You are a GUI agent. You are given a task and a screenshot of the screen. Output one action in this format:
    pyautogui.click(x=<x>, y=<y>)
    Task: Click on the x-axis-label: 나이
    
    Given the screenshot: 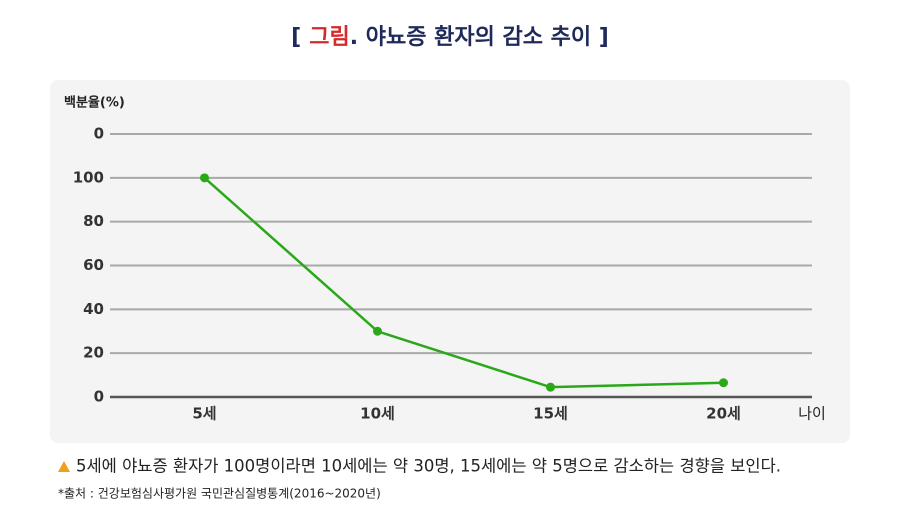 What is the action you would take?
    pyautogui.click(x=812, y=414)
    